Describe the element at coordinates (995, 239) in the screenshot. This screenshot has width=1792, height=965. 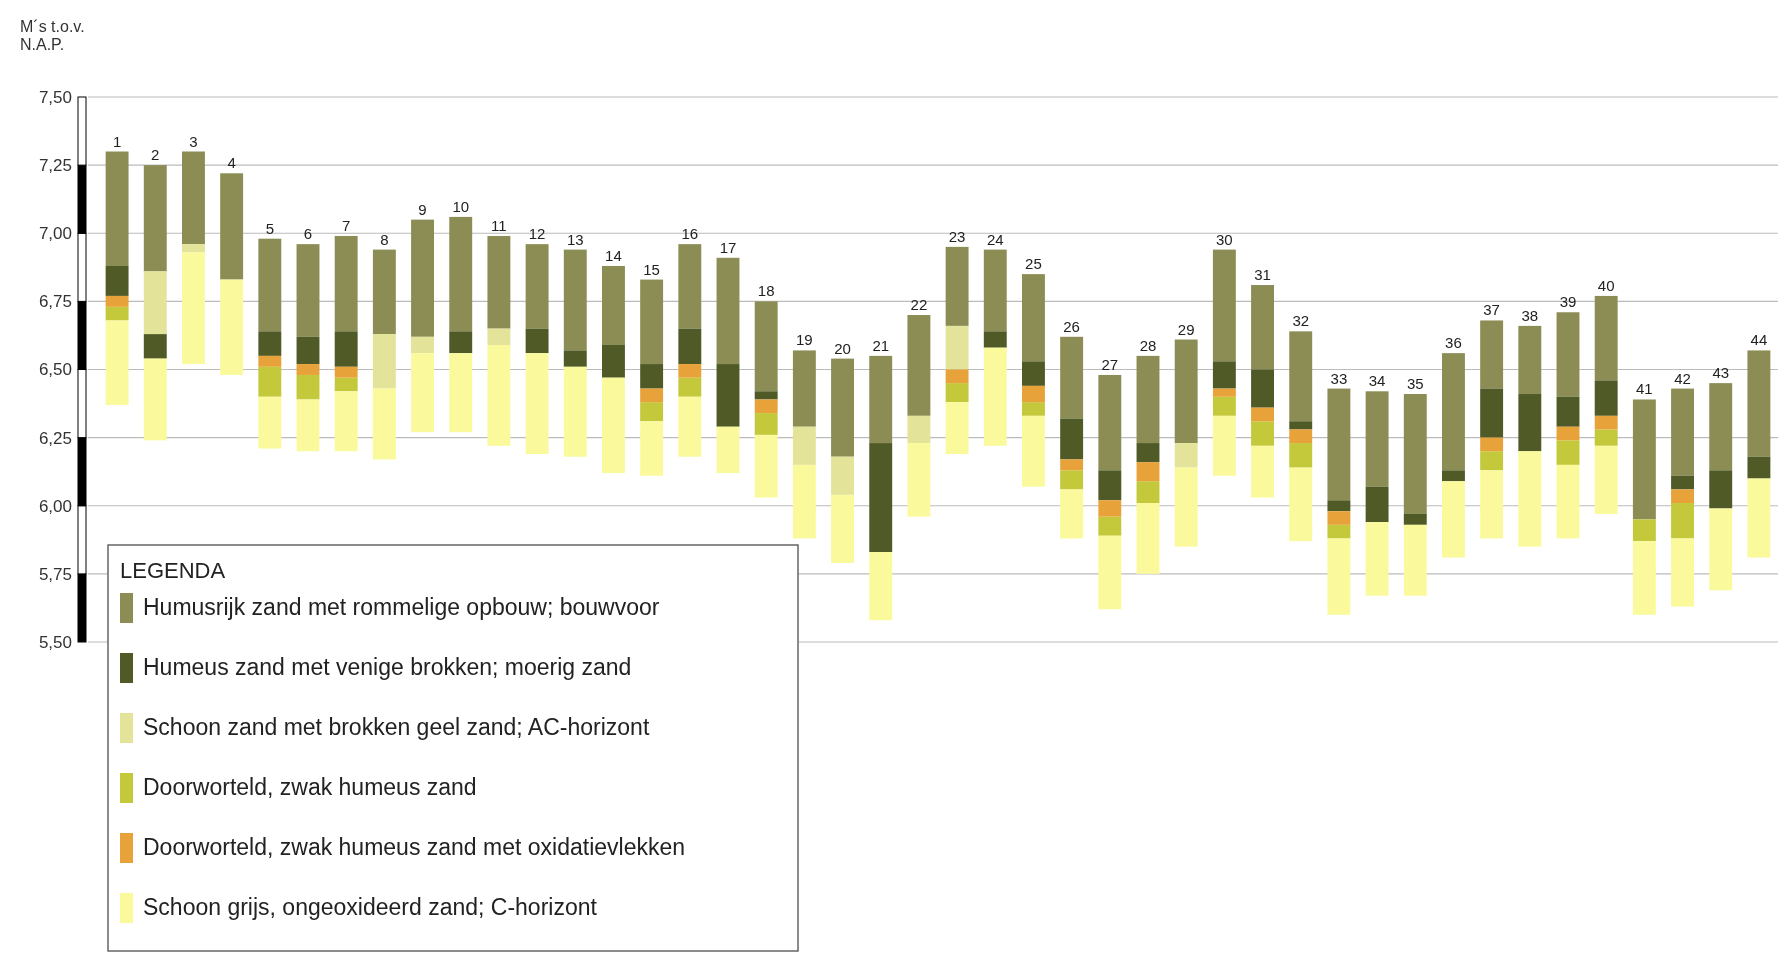
I see `x-tick-label: 24` at that location.